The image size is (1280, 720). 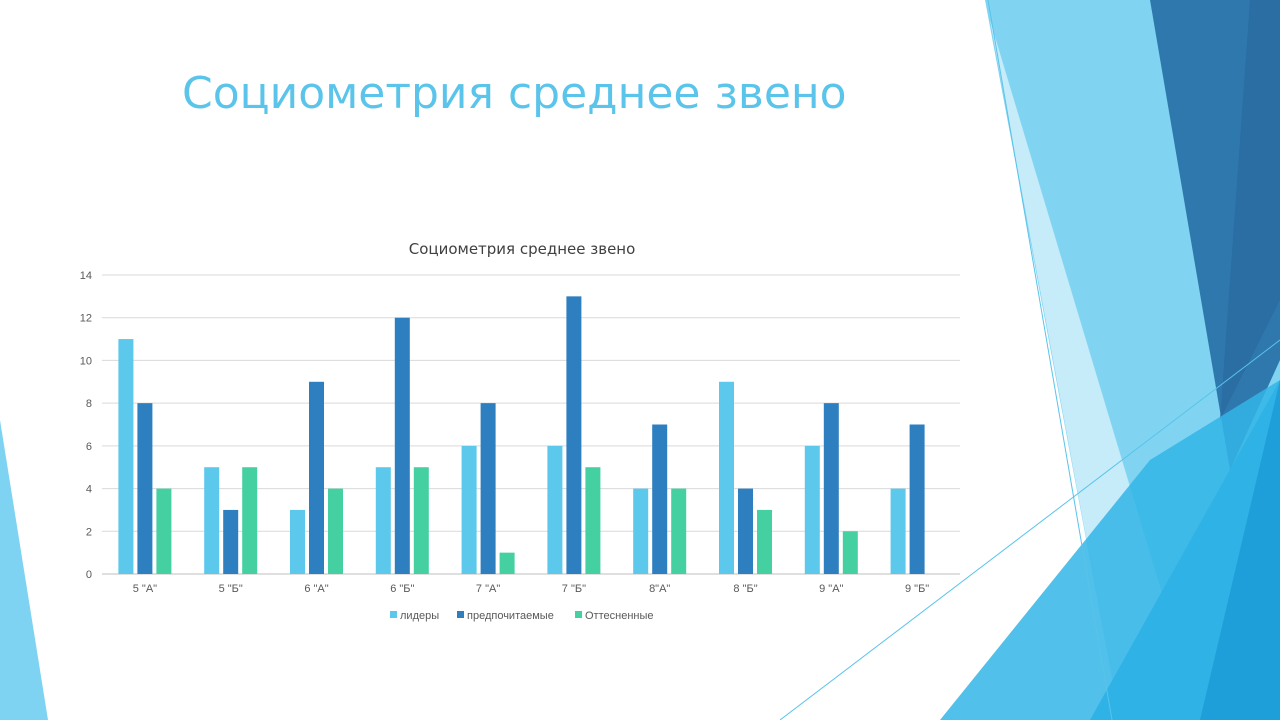 I want to click on x-tick-label: 9 "А", so click(x=831, y=589).